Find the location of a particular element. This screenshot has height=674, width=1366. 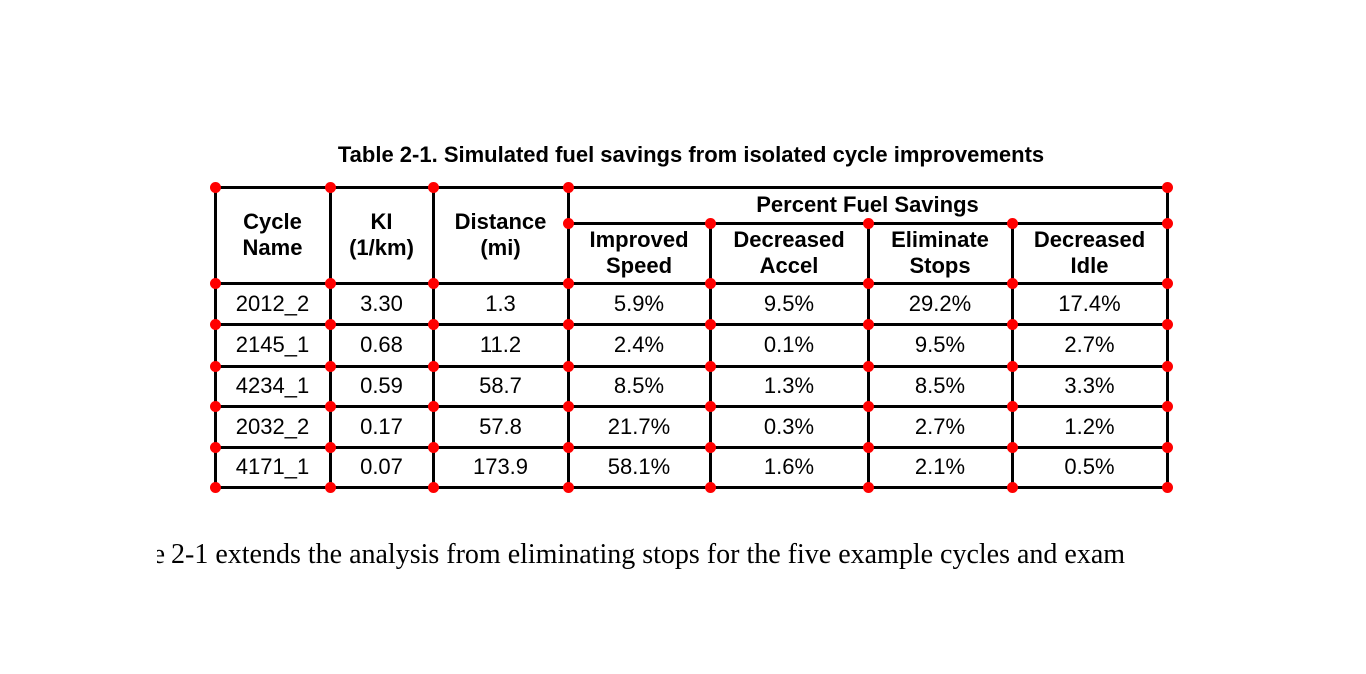

table-cell: 1.3% is located at coordinates (789, 386).